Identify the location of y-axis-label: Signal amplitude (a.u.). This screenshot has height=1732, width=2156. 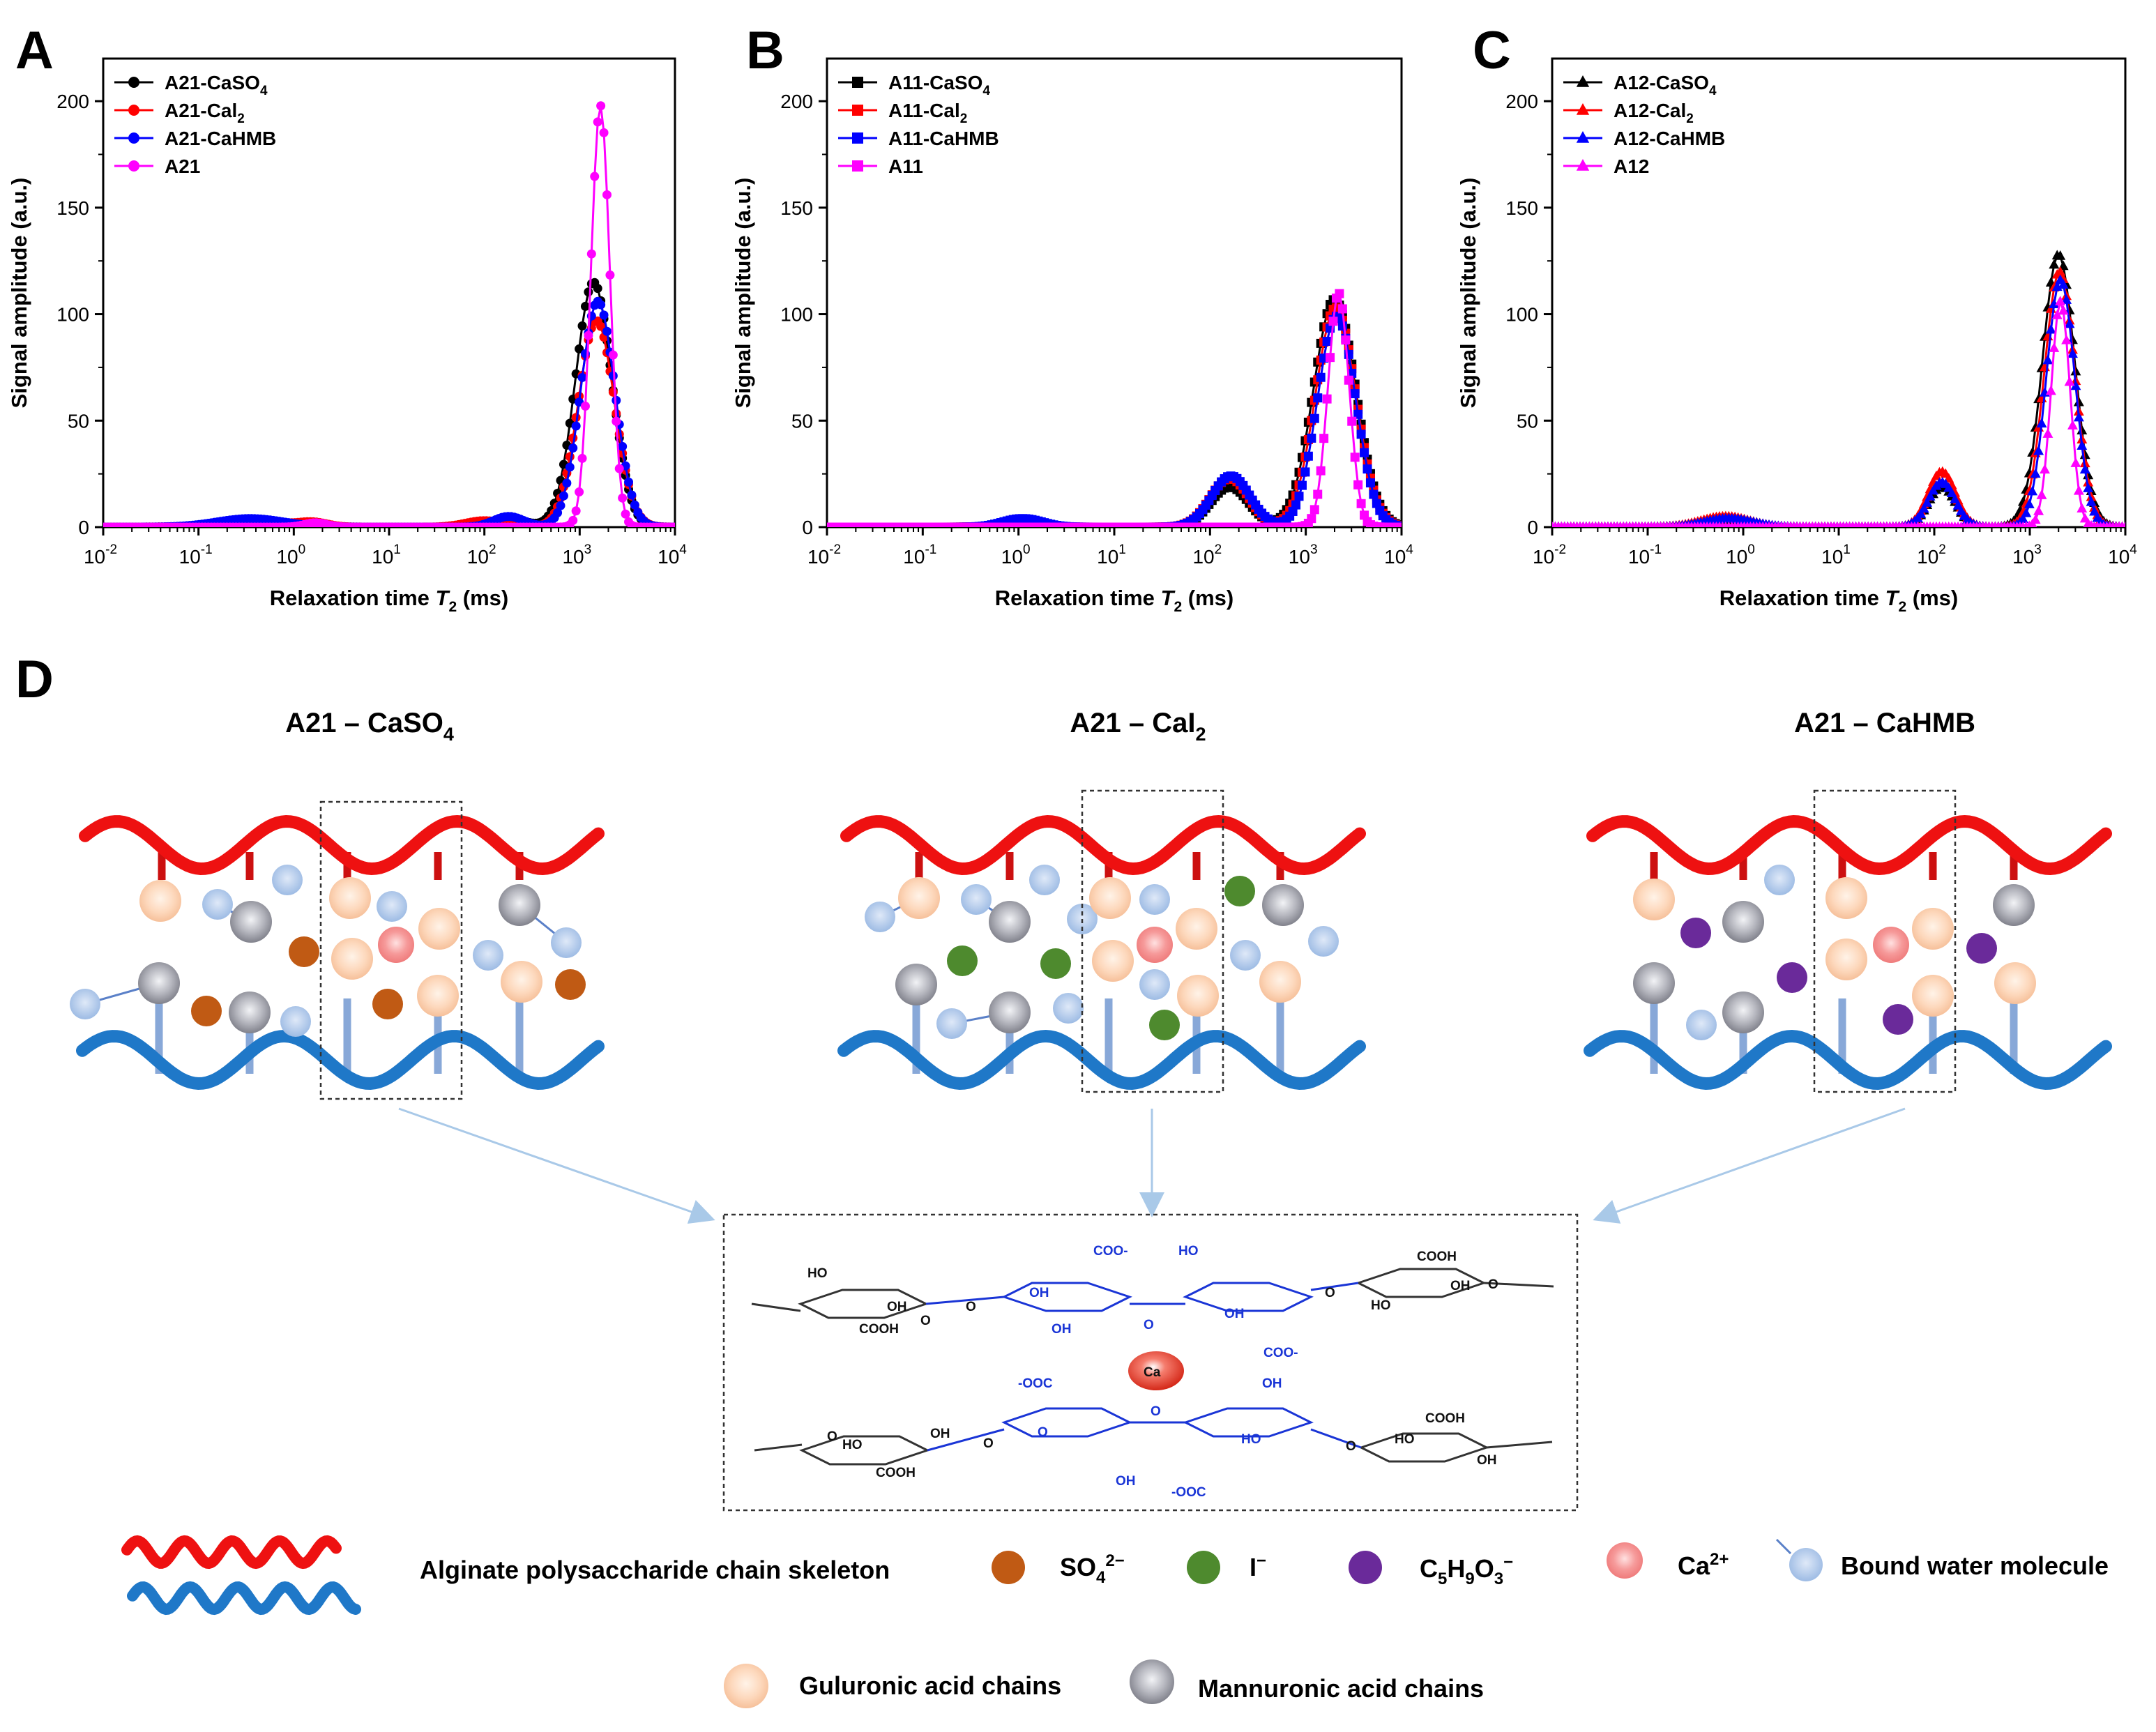
(743, 293).